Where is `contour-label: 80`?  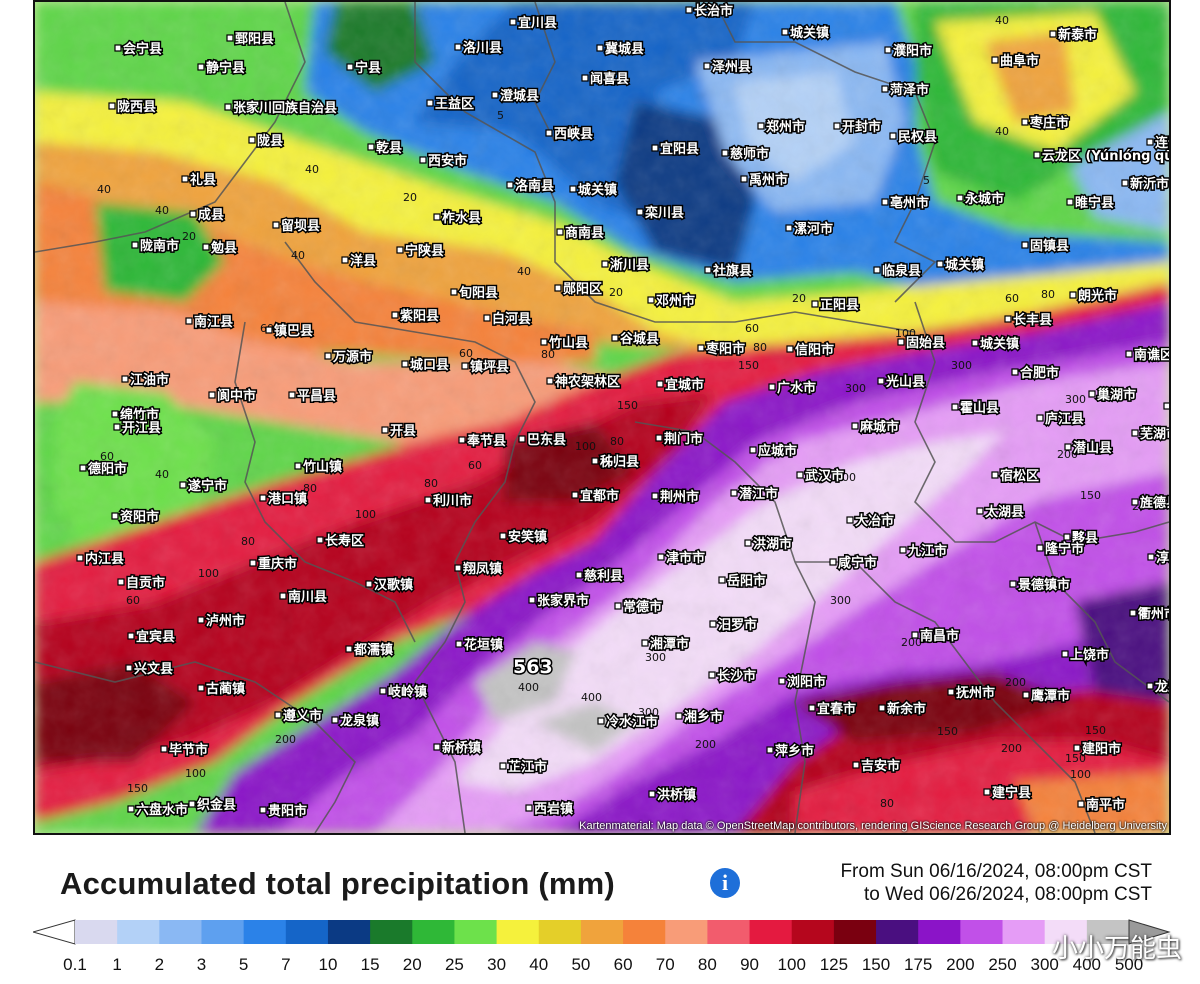 contour-label: 80 is located at coordinates (248, 541).